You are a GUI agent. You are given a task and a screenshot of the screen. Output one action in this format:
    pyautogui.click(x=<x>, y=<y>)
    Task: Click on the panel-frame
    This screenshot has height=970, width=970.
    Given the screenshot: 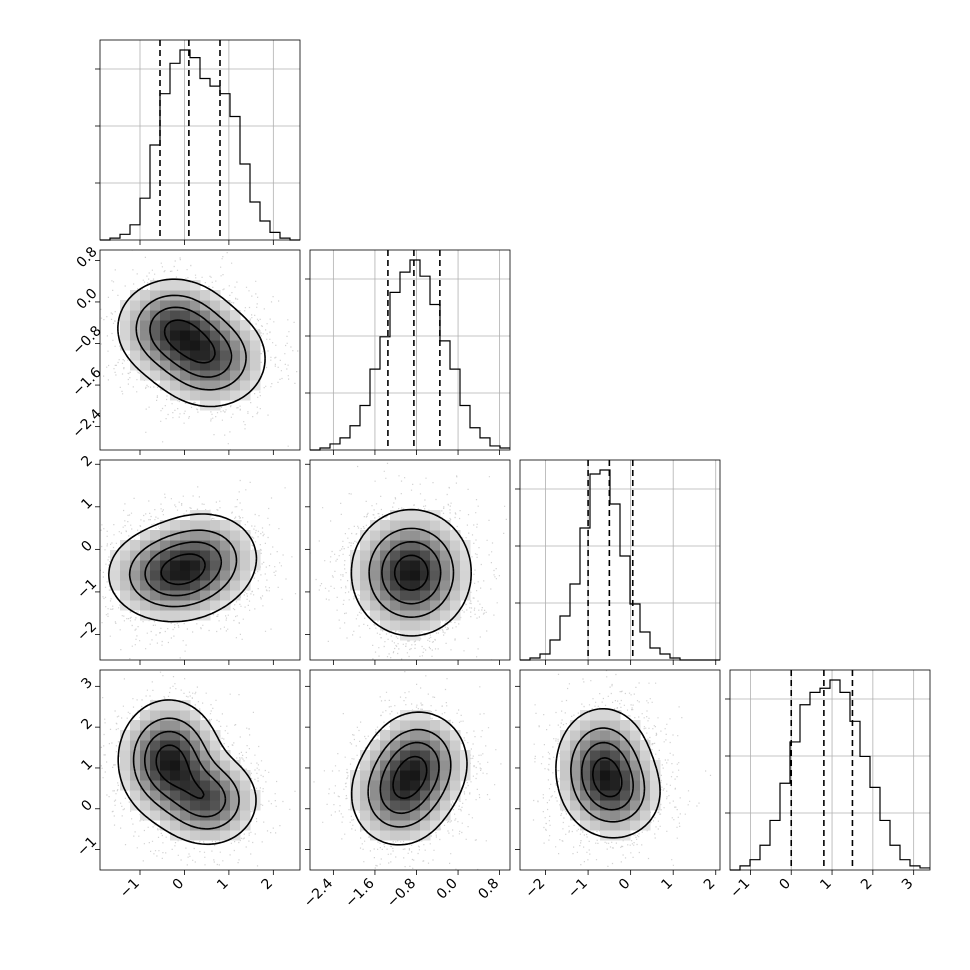 What is the action you would take?
    pyautogui.click(x=830, y=770)
    